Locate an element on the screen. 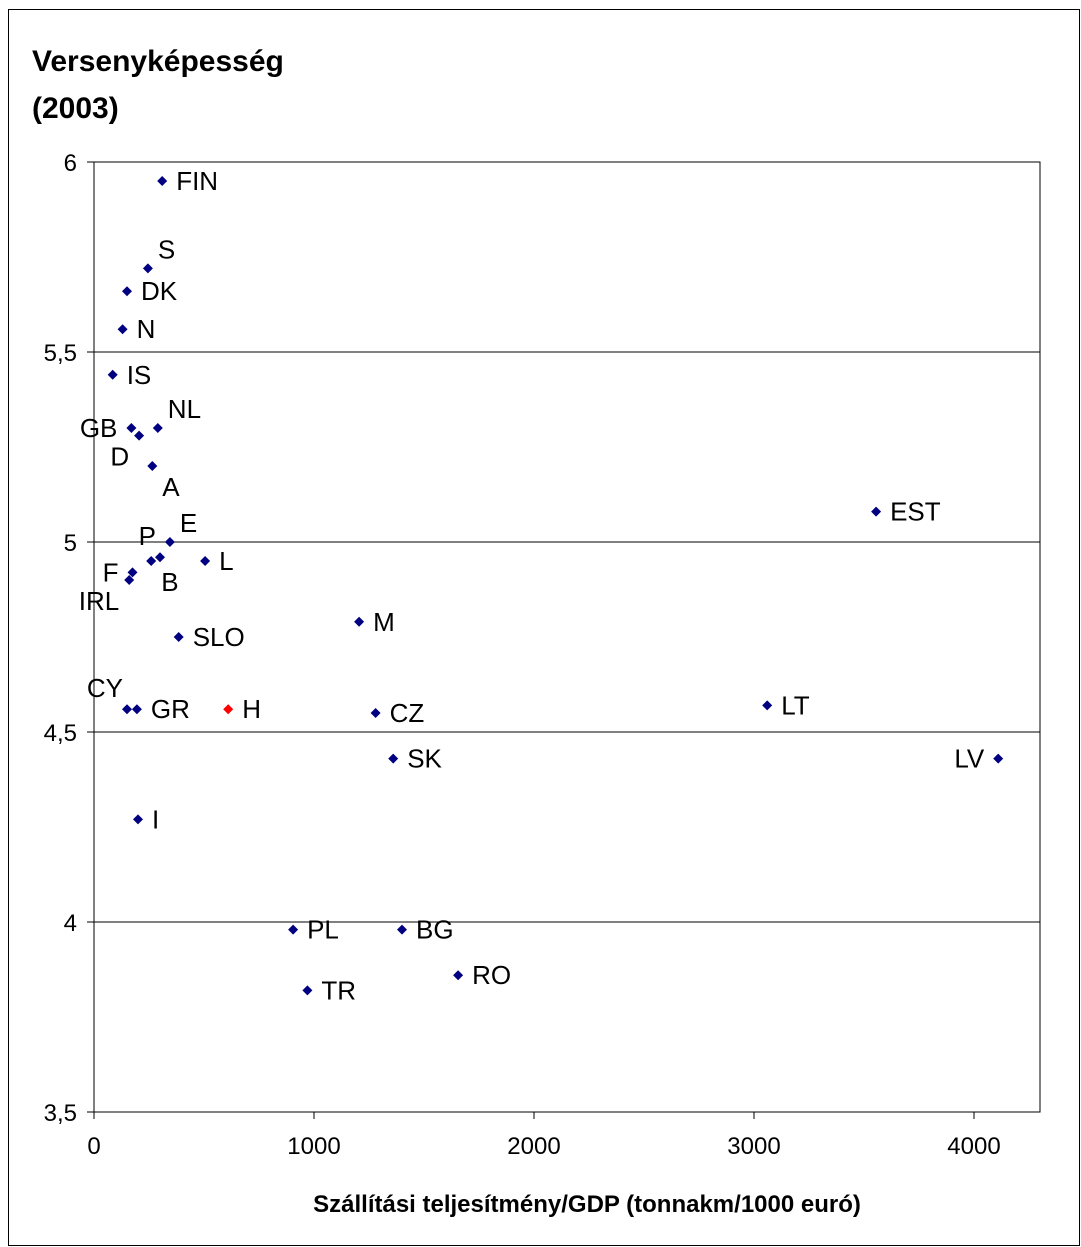 The width and height of the screenshot is (1081, 1247). point-label-lv: LV is located at coordinates (969, 759).